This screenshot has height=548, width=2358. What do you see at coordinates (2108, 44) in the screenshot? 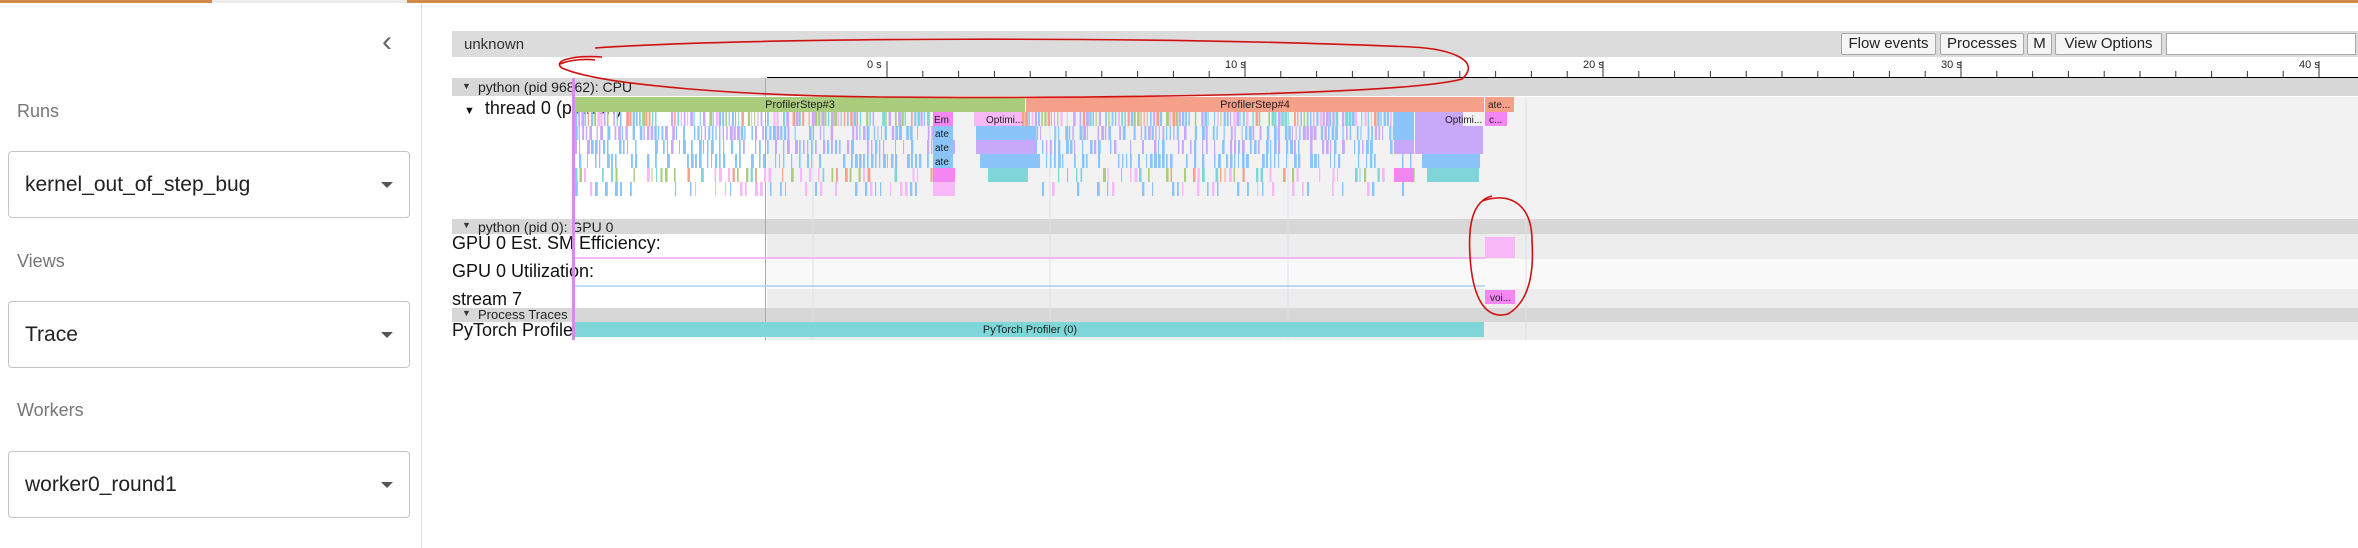
I see `view-options-button: View Options` at bounding box center [2108, 44].